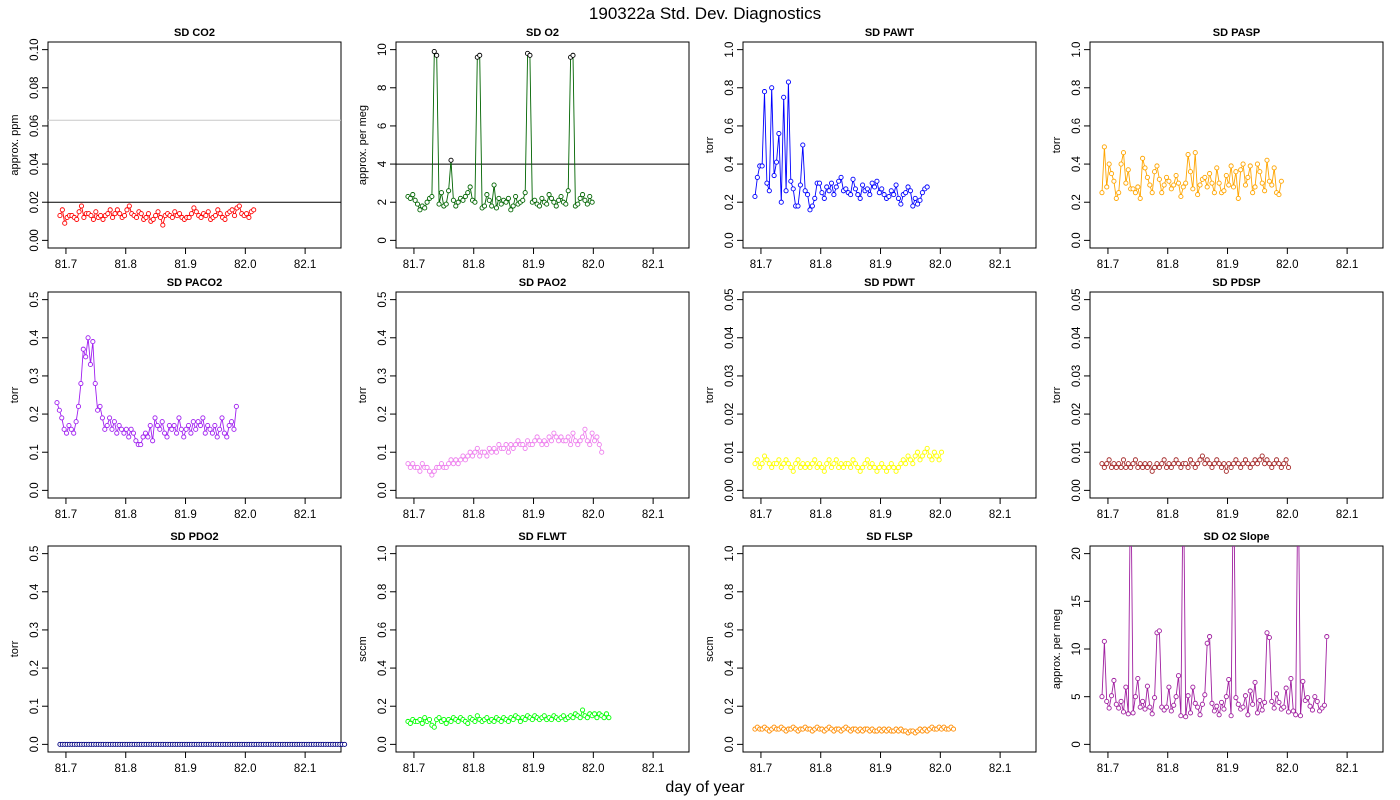 The width and height of the screenshot is (1400, 800). Describe the element at coordinates (383, 554) in the screenshot. I see `y-tick-label: 1.0` at that location.